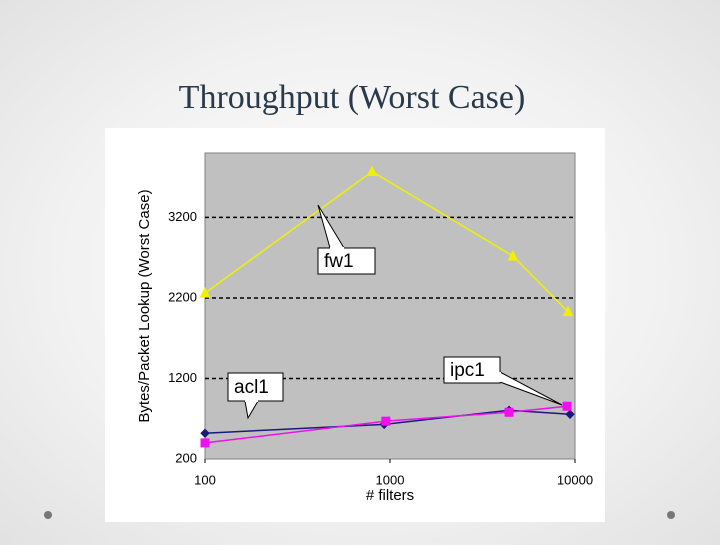  What do you see at coordinates (182, 377) in the screenshot?
I see `y-tick-label: 1200` at bounding box center [182, 377].